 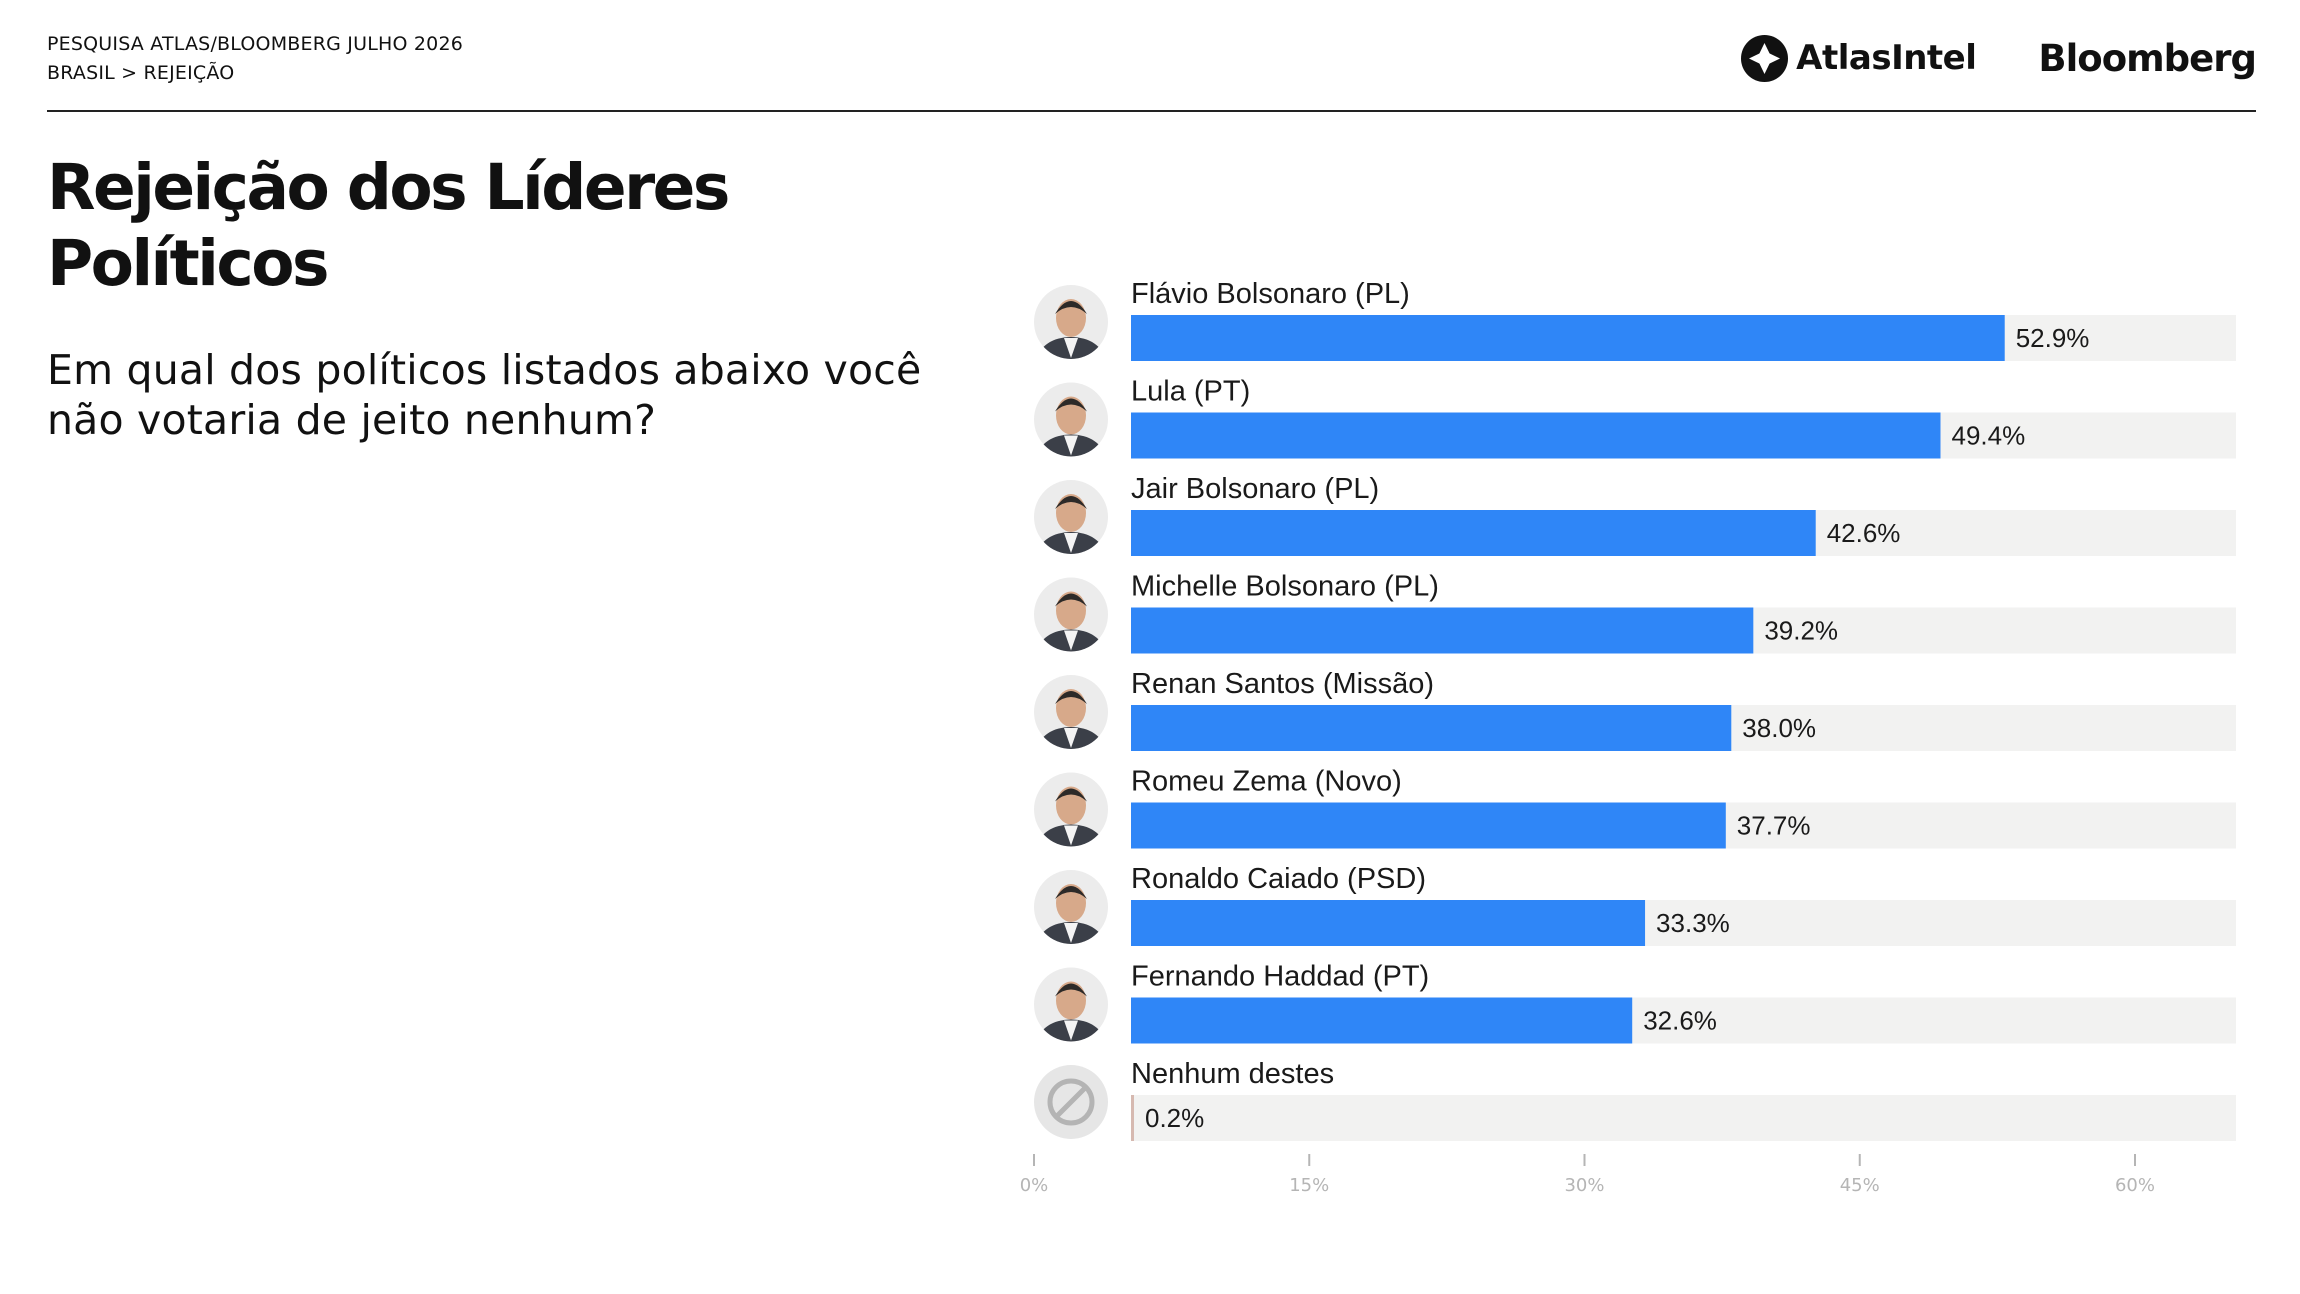 What do you see at coordinates (1779, 728) in the screenshot?
I see `value-label: 38.0%` at bounding box center [1779, 728].